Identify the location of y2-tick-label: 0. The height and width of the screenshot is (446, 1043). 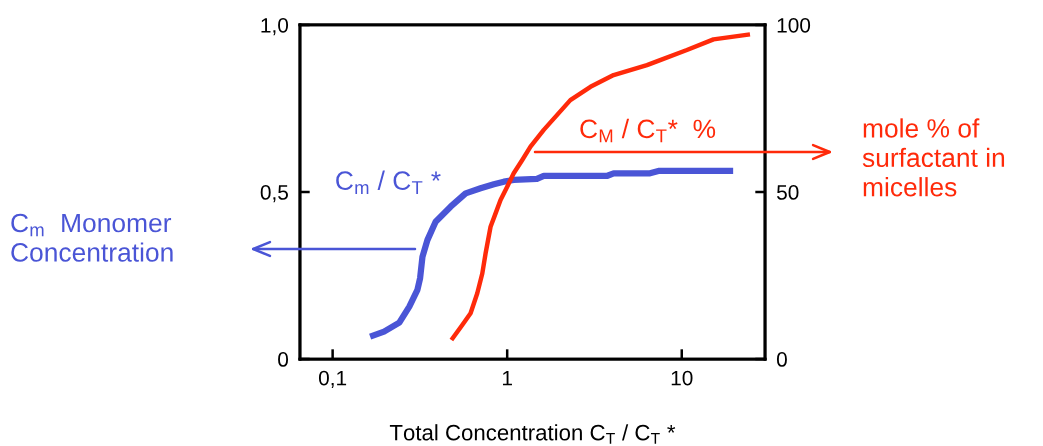
(781, 359).